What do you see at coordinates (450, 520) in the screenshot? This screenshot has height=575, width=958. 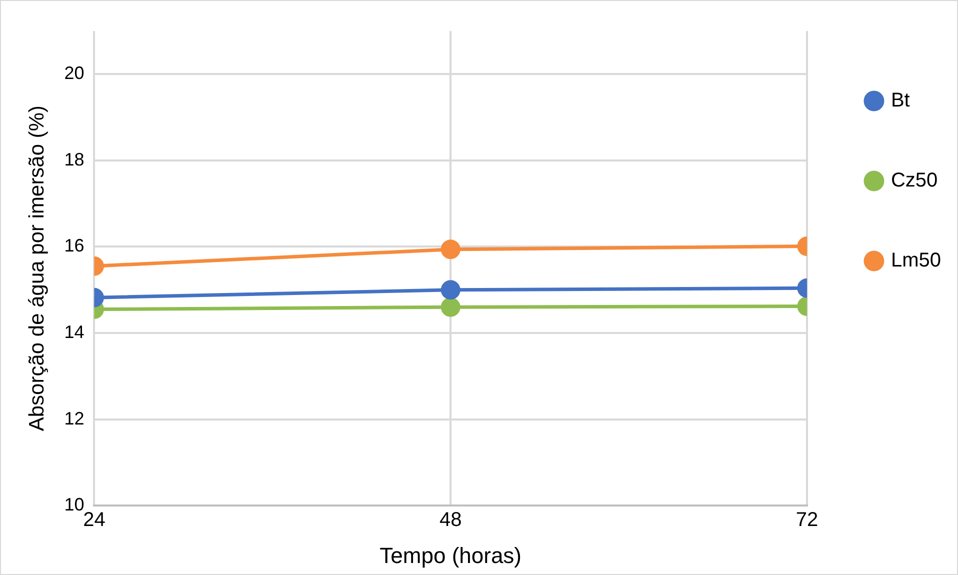 I see `x-tick-label: 48` at bounding box center [450, 520].